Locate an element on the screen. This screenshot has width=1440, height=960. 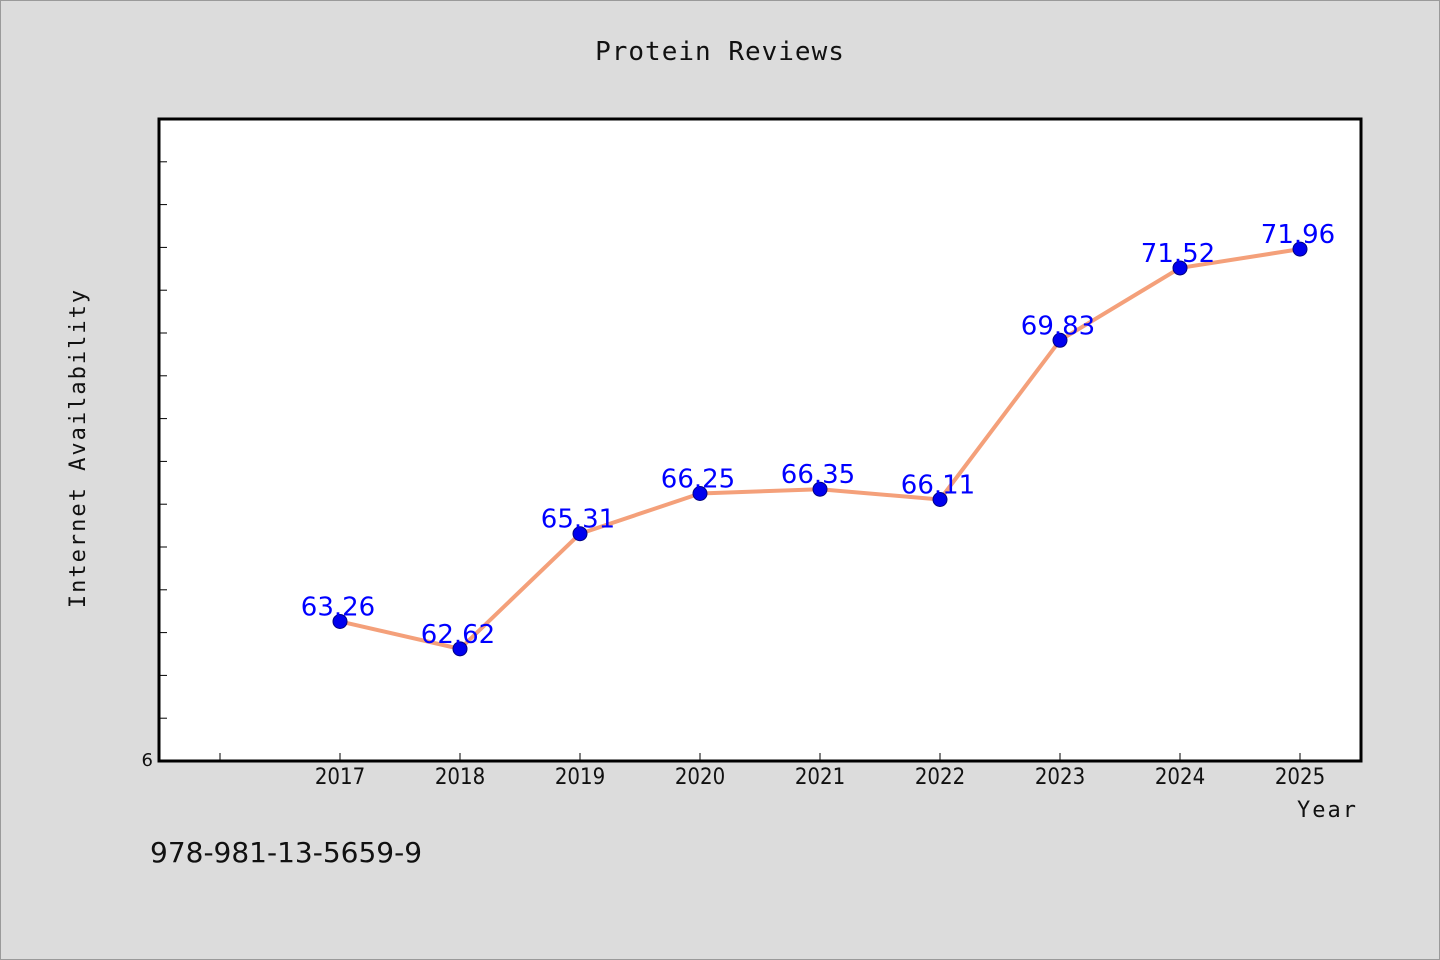
x-tick-label: 2024 is located at coordinates (1180, 777).